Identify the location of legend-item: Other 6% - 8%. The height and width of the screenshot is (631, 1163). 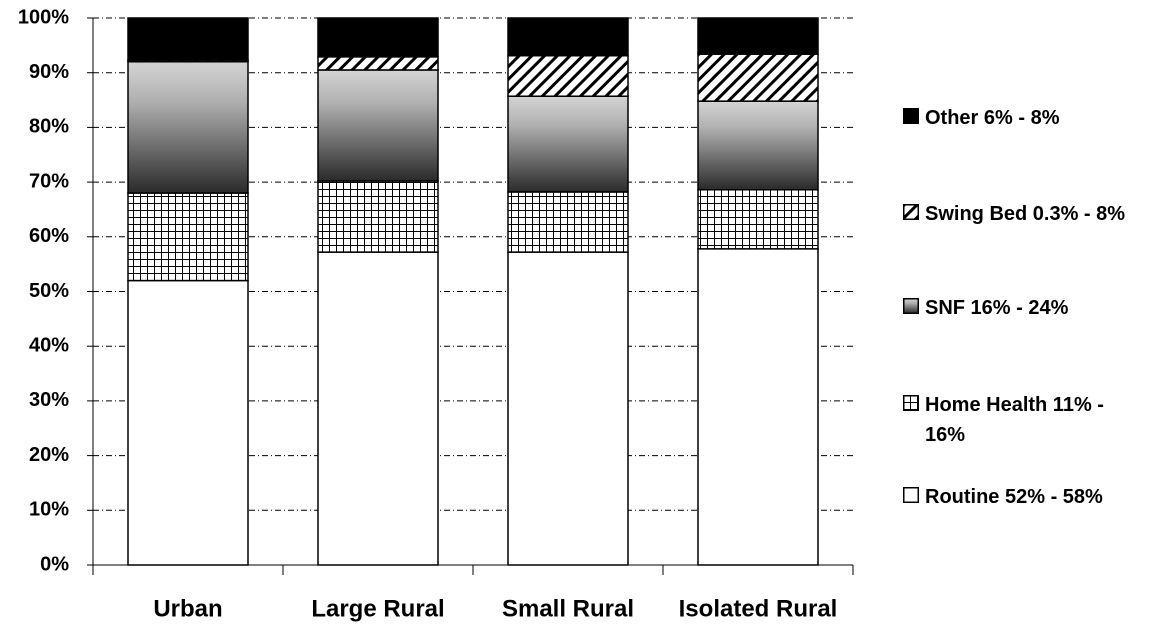
(1021, 118).